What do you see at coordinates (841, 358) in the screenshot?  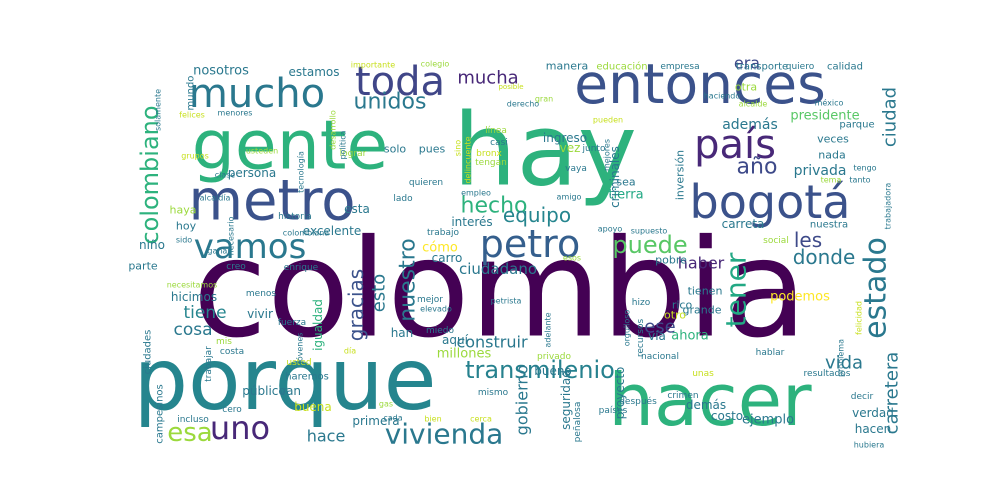 I see `word-problema: problema` at bounding box center [841, 358].